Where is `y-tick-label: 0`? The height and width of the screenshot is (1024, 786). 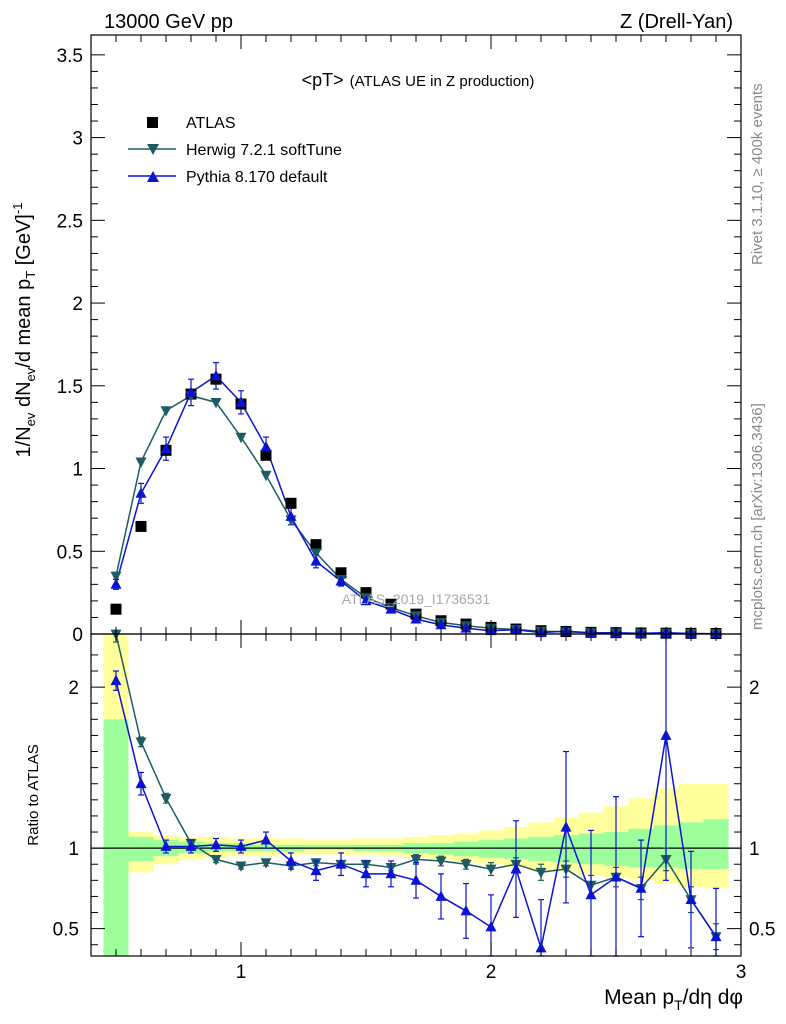
y-tick-label: 0 is located at coordinates (77, 635).